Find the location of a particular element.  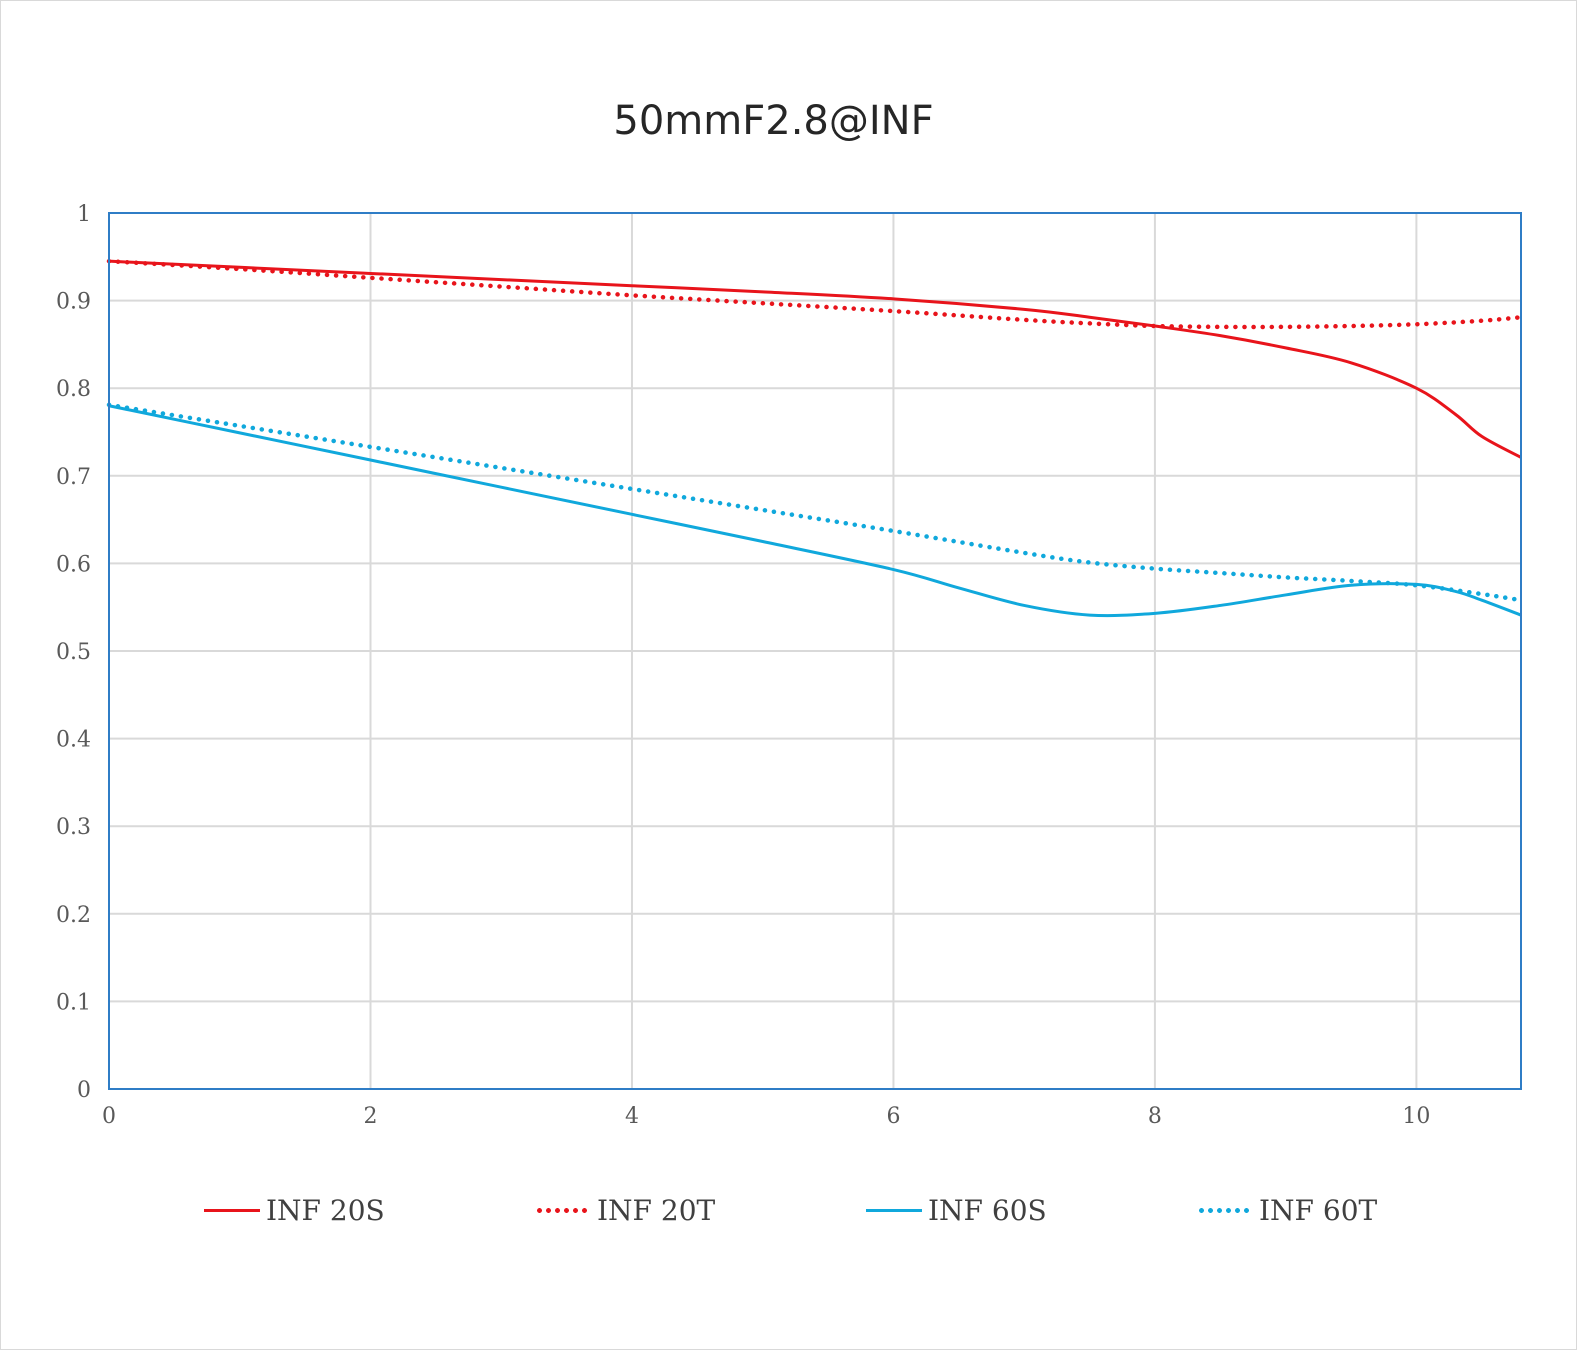

legend-item: INF 20T is located at coordinates (625, 1210).